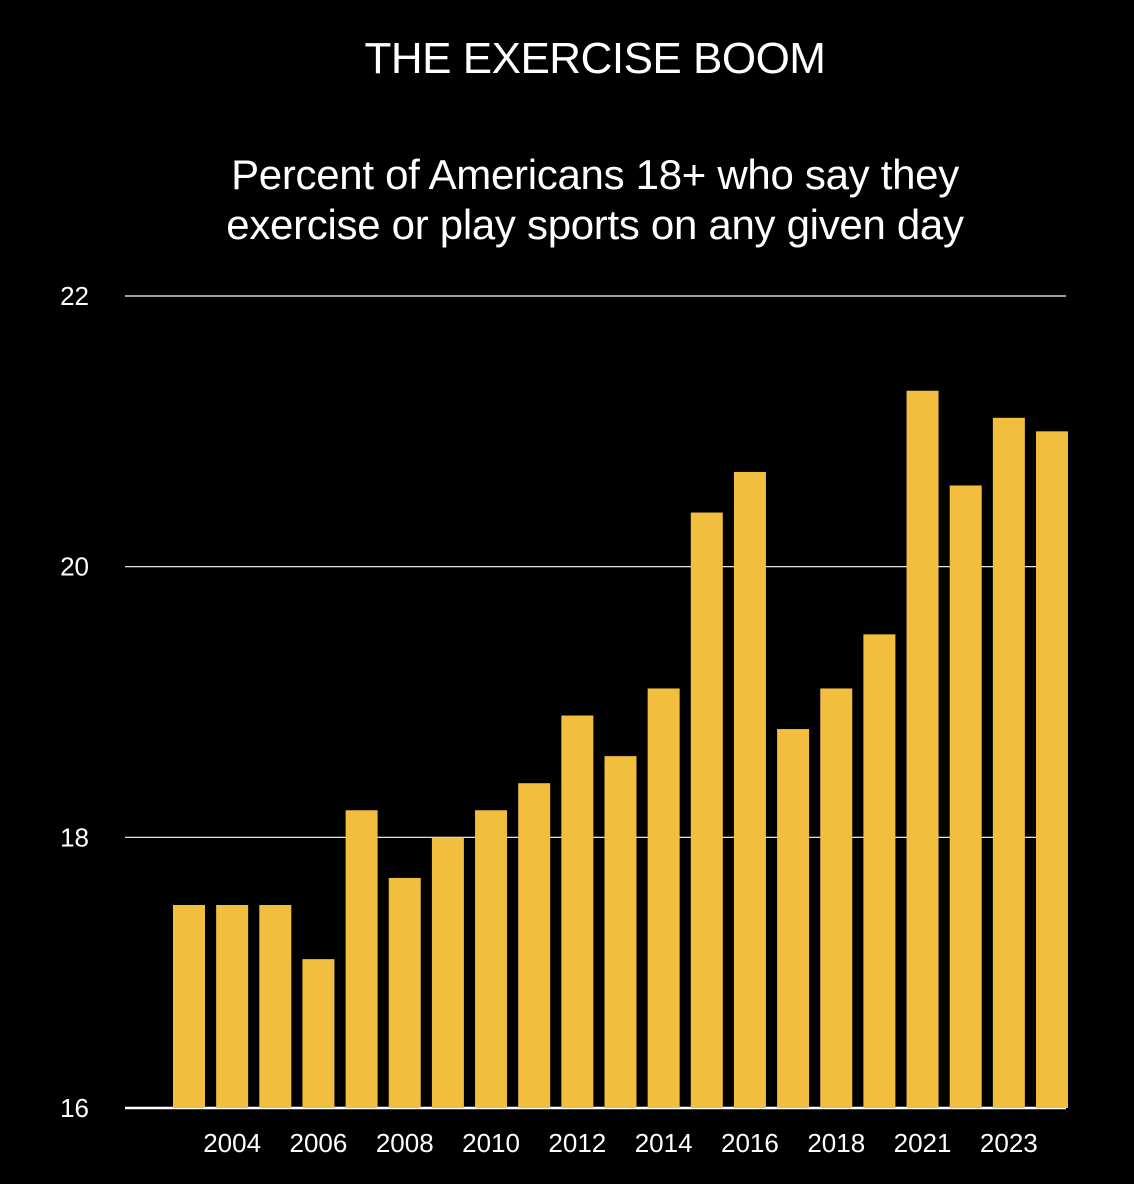  What do you see at coordinates (836, 1143) in the screenshot?
I see `x-tick-label: 2018` at bounding box center [836, 1143].